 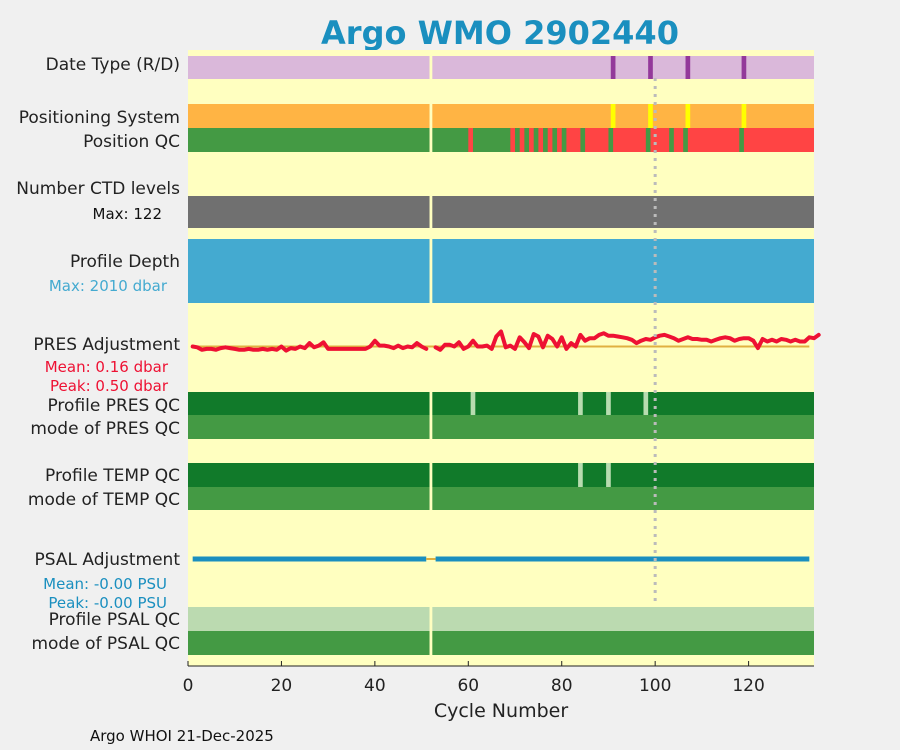 What do you see at coordinates (655, 686) in the screenshot?
I see `x-tick-label: 100` at bounding box center [655, 686].